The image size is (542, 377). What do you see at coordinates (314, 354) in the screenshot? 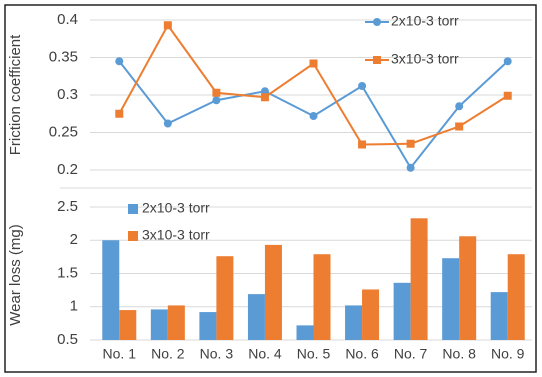
I see `x-tick-label: No. 5` at bounding box center [314, 354].